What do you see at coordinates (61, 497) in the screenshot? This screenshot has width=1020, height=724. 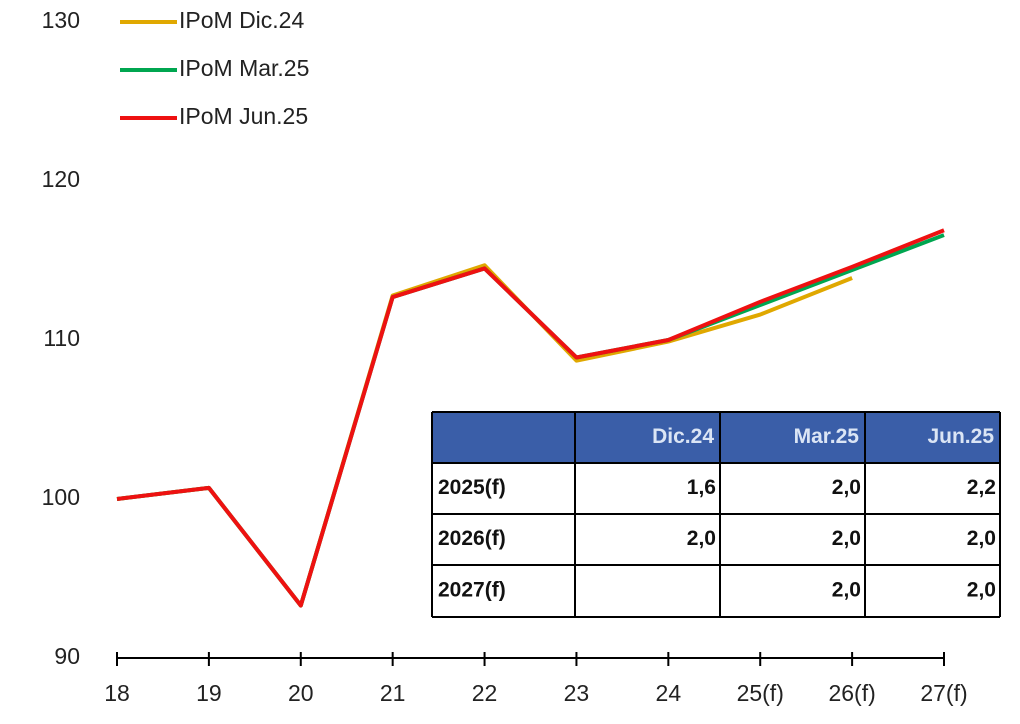 I see `y-tick-label: 100` at bounding box center [61, 497].